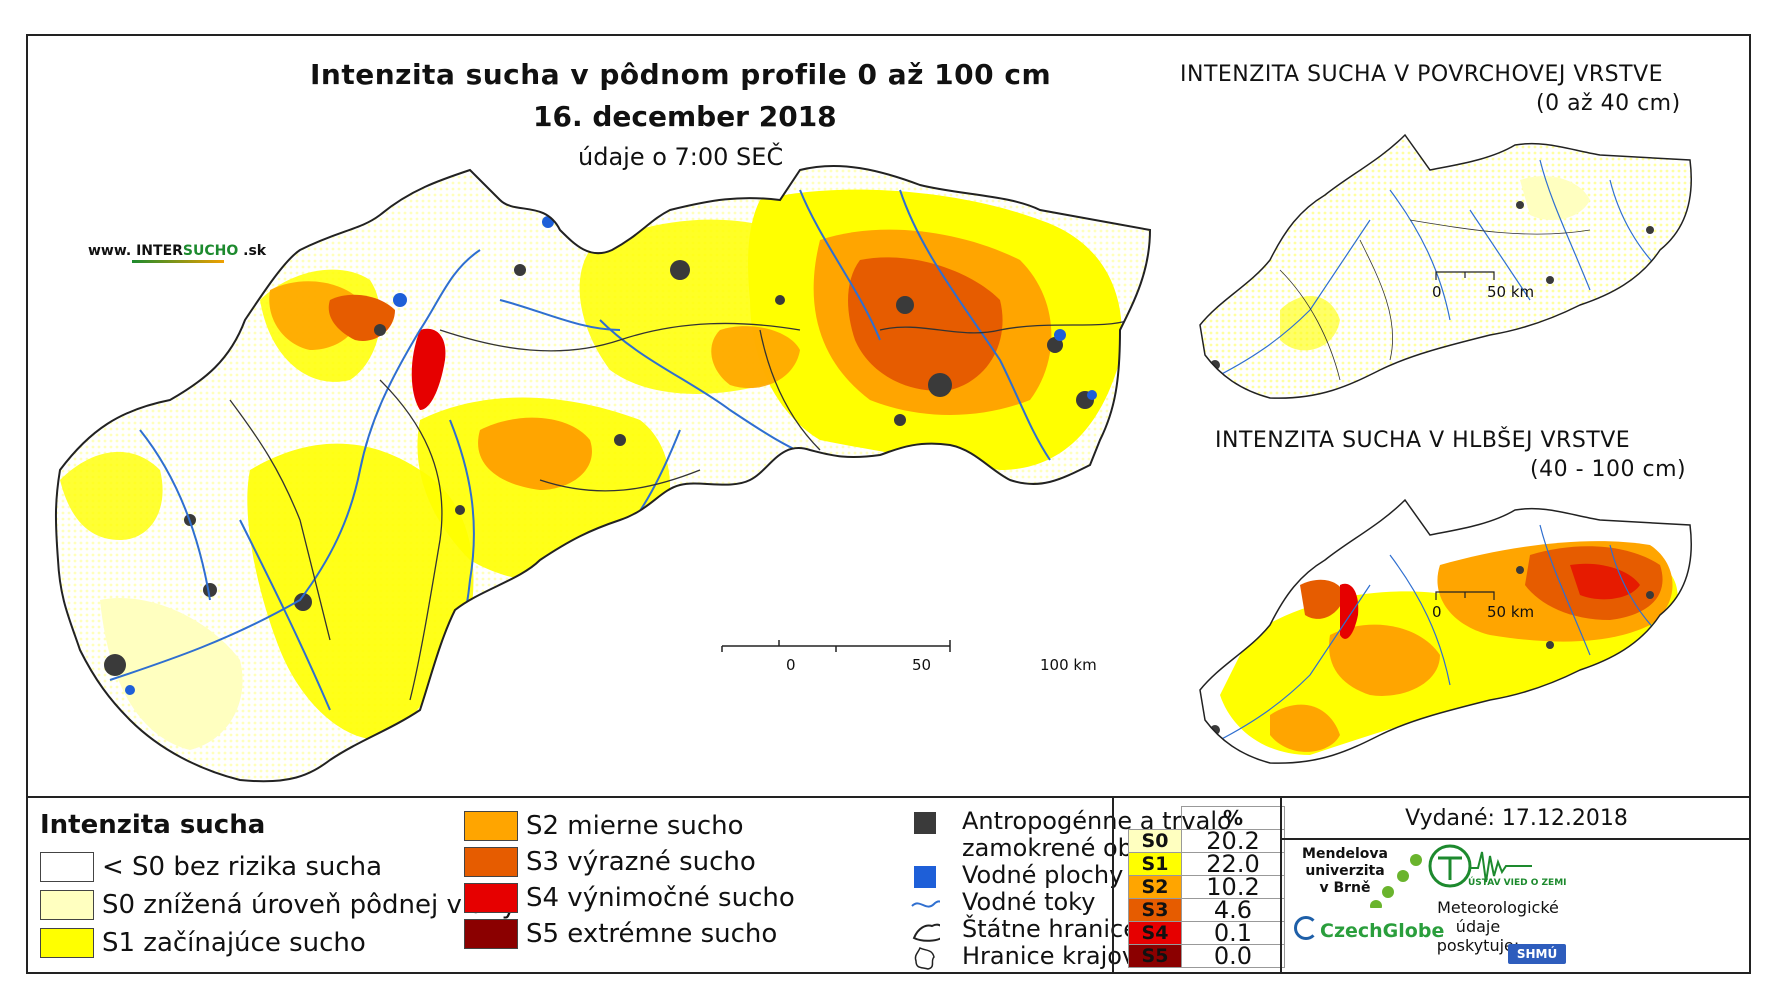 Image resolution: width=1772 pixels, height=1003 pixels. Describe the element at coordinates (1423, 440) in the screenshot. I see `inset-bottom-title: INTENZITA SUCHA V HLBŠEJ VRSTVE` at that location.